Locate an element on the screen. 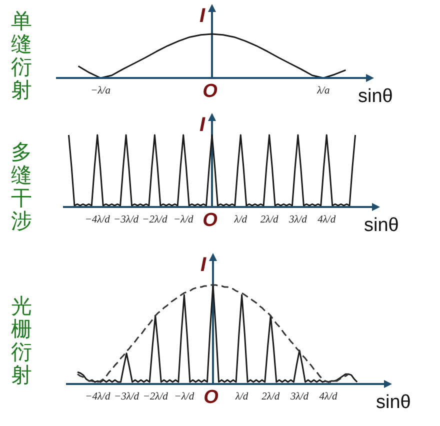 The image size is (440, 426). text: 单缝衍射 is located at coordinates (22, 55).